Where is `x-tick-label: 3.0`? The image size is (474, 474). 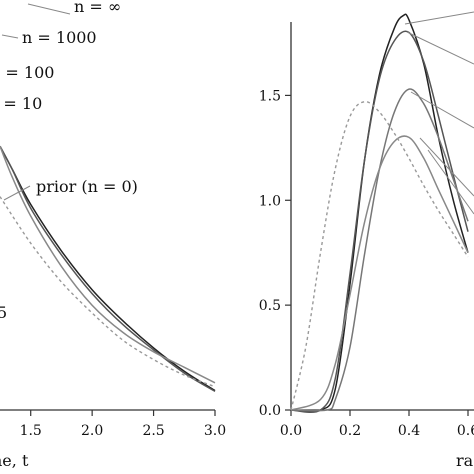 x-tick-label: 3.0 is located at coordinates (215, 431).